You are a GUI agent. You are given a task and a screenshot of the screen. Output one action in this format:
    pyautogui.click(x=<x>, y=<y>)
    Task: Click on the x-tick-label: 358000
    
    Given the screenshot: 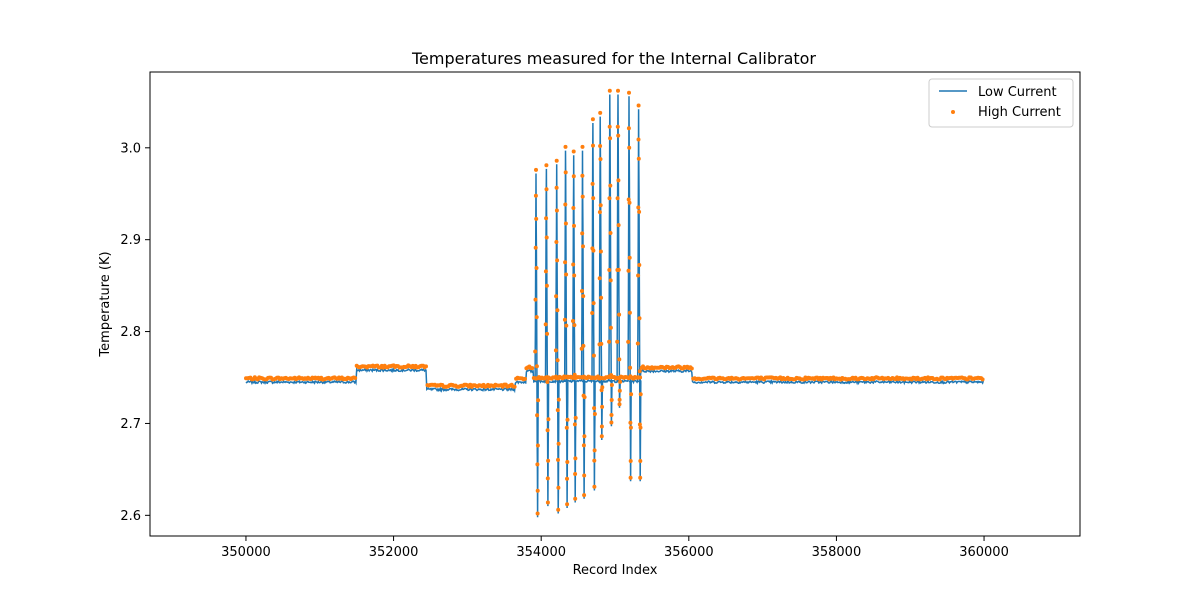 What is the action you would take?
    pyautogui.click(x=837, y=552)
    